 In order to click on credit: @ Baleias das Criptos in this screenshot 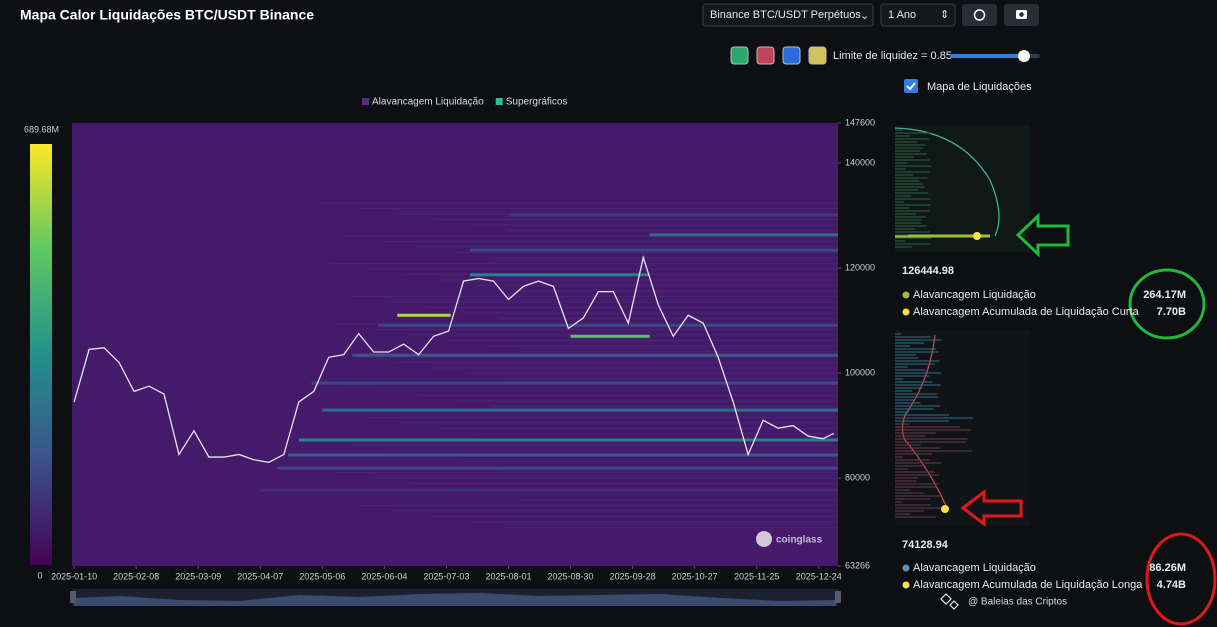, I will do `click(1017, 602)`.